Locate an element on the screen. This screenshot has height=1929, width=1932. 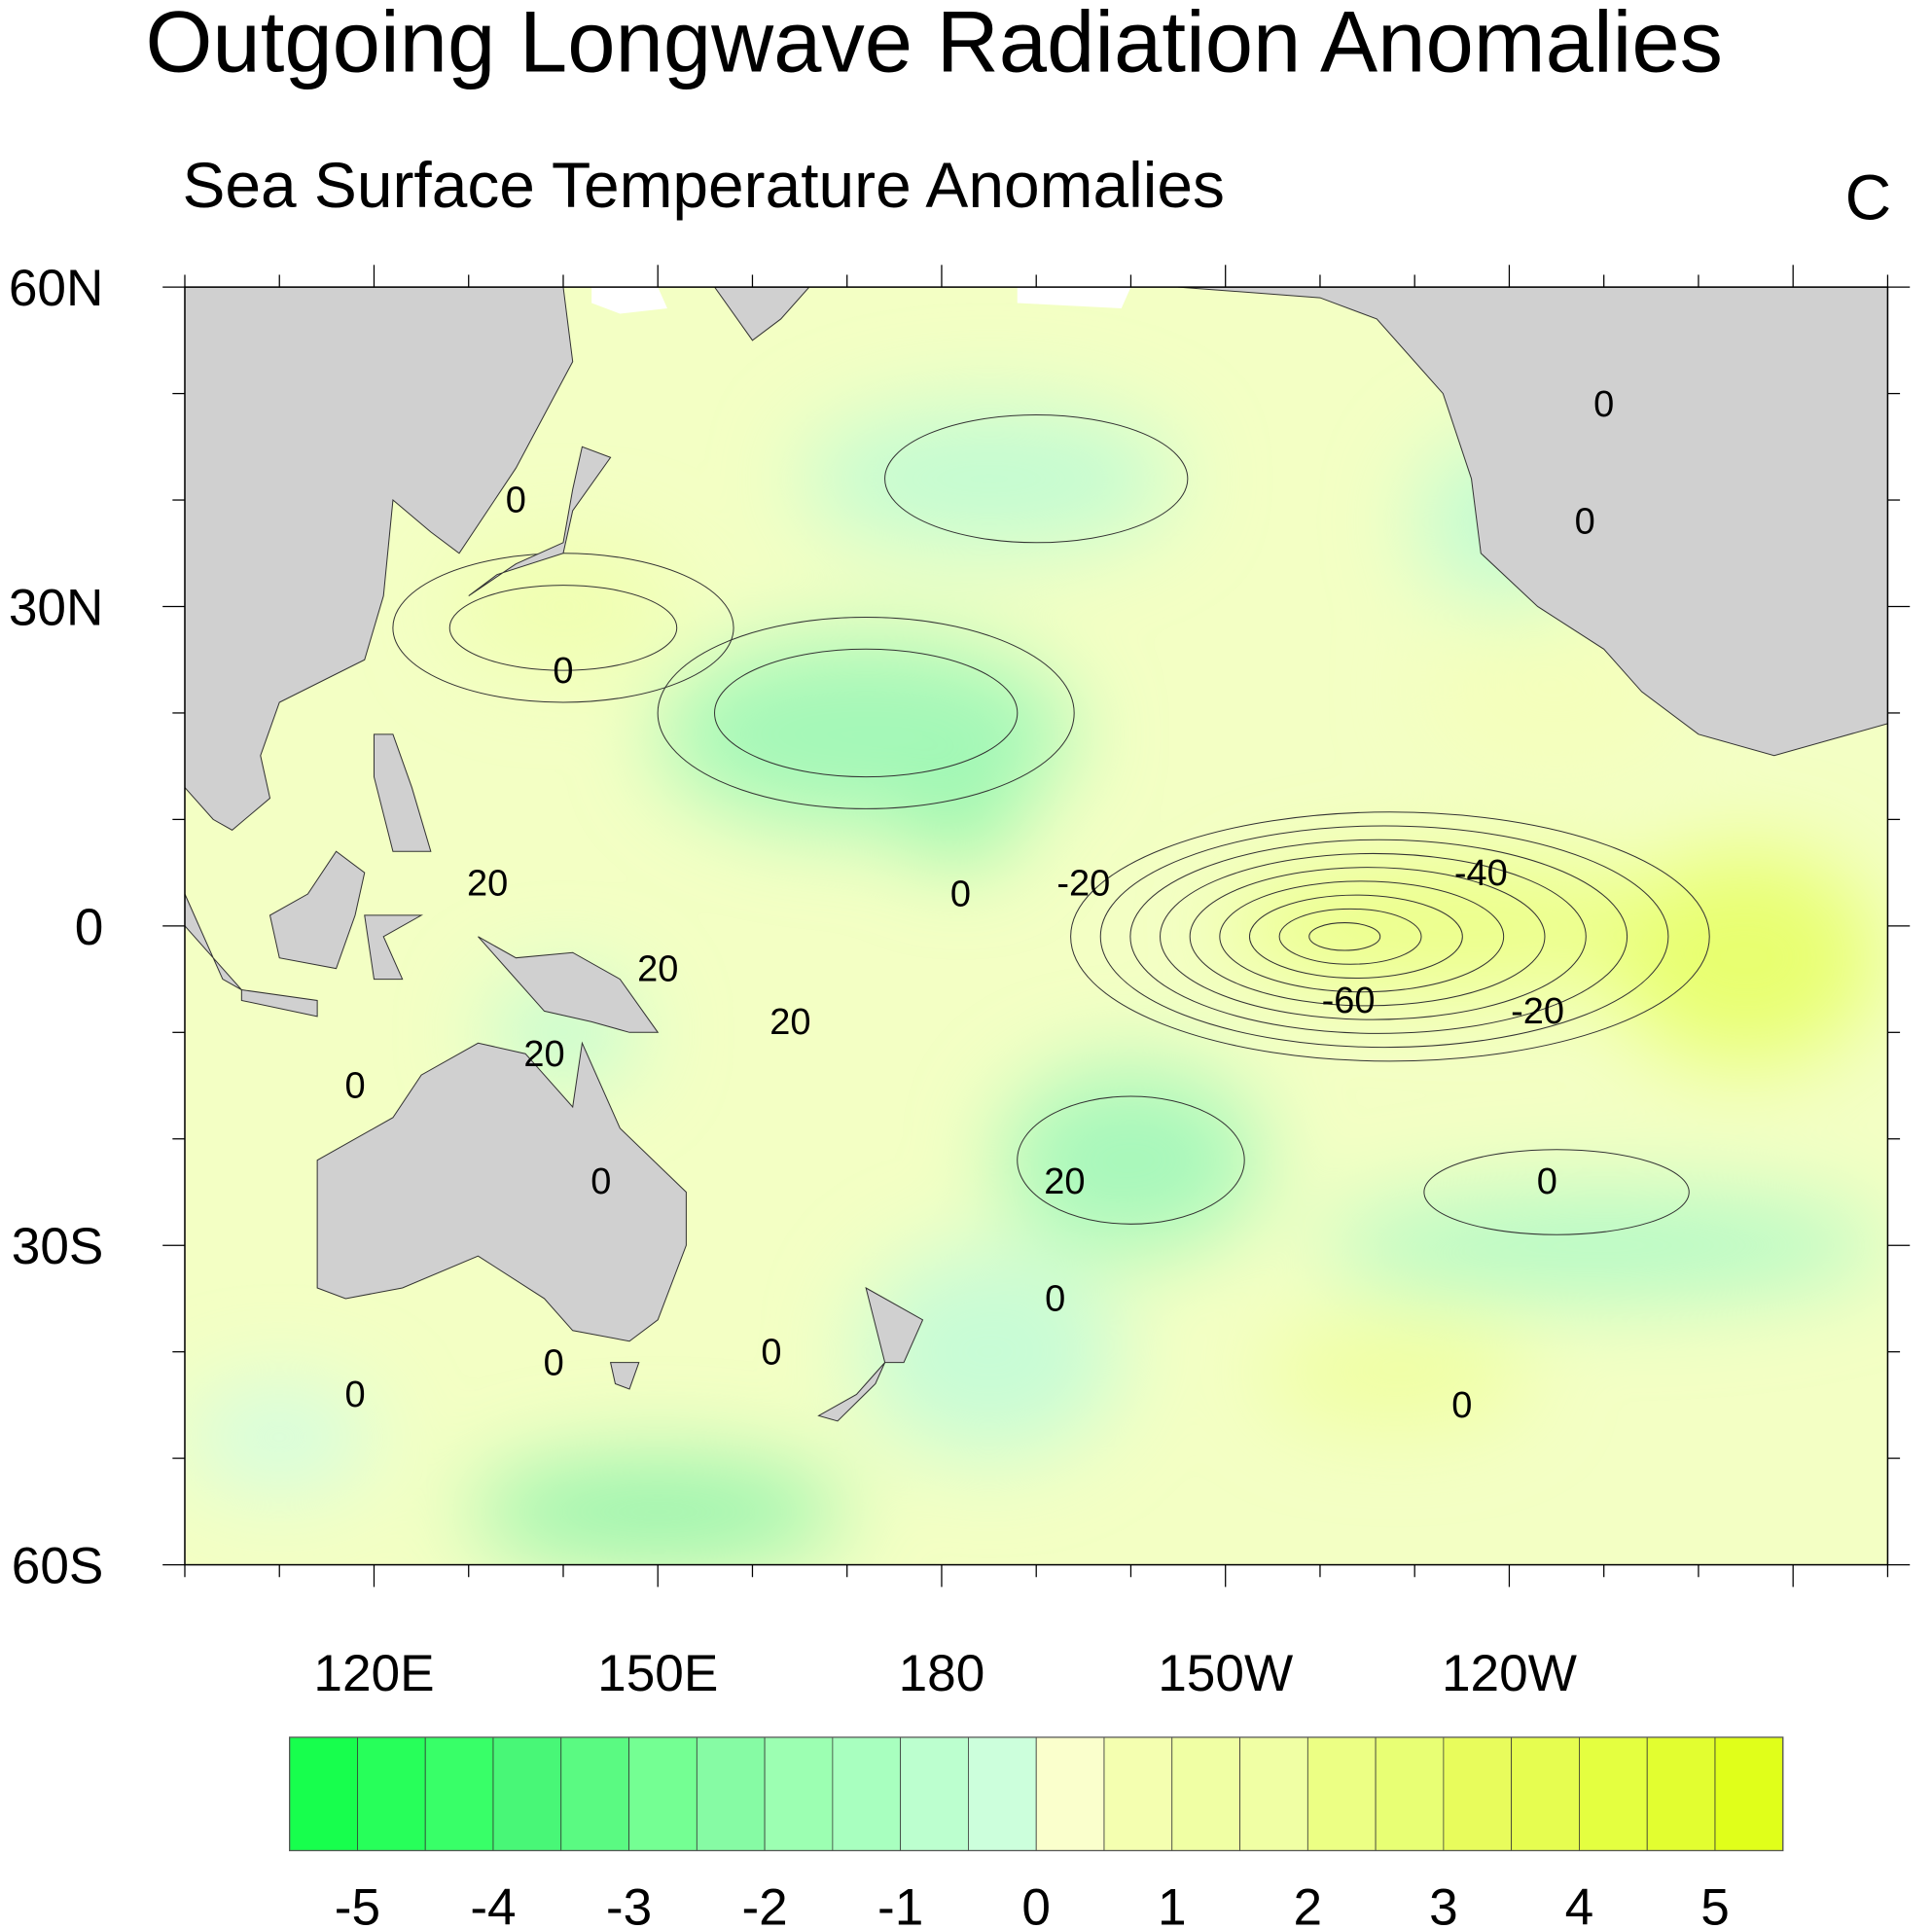
colorbar-label: -4 is located at coordinates (493, 1903).